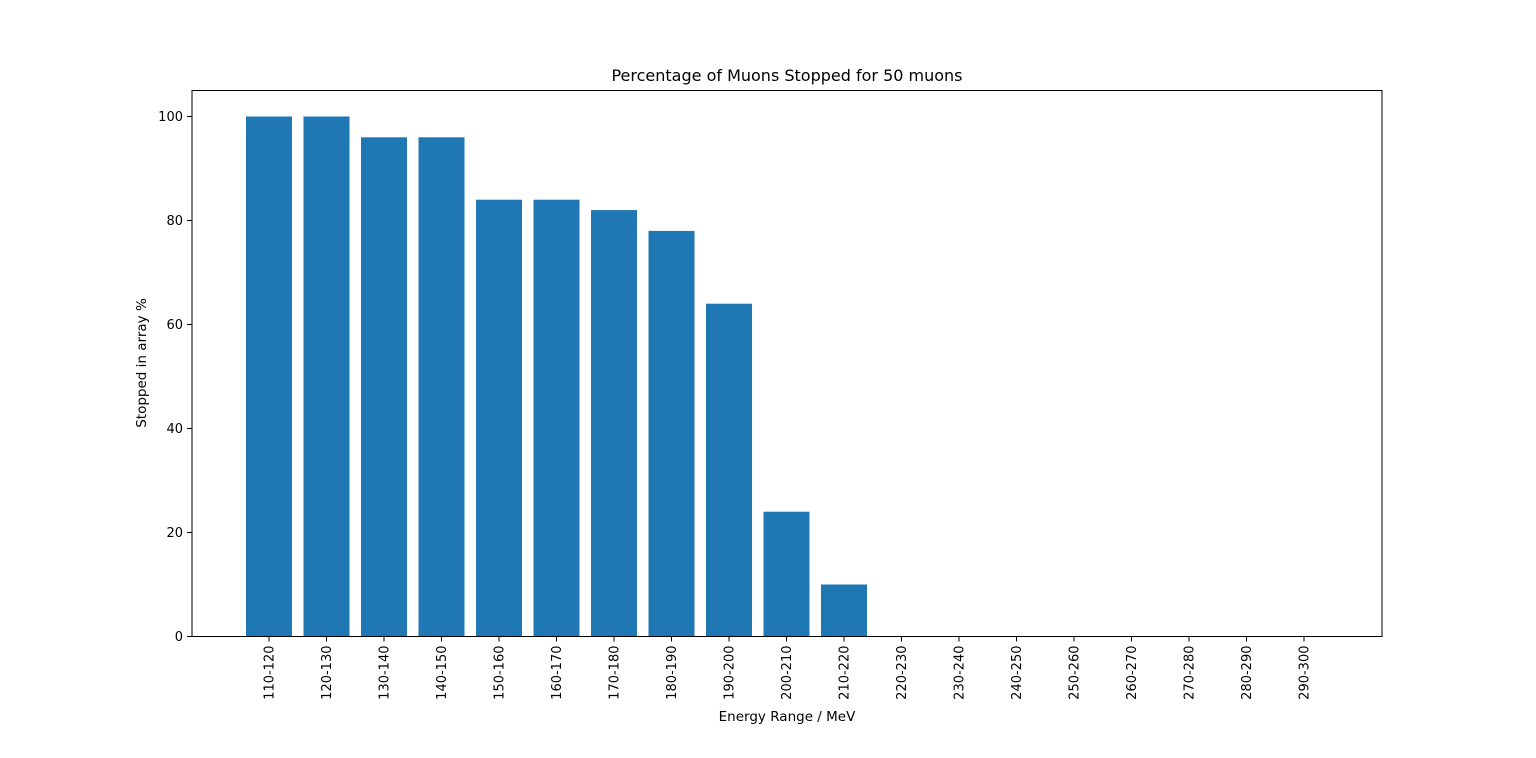 The image size is (1536, 758). Describe the element at coordinates (174, 221) in the screenshot. I see `y-tick-label: 80` at that location.